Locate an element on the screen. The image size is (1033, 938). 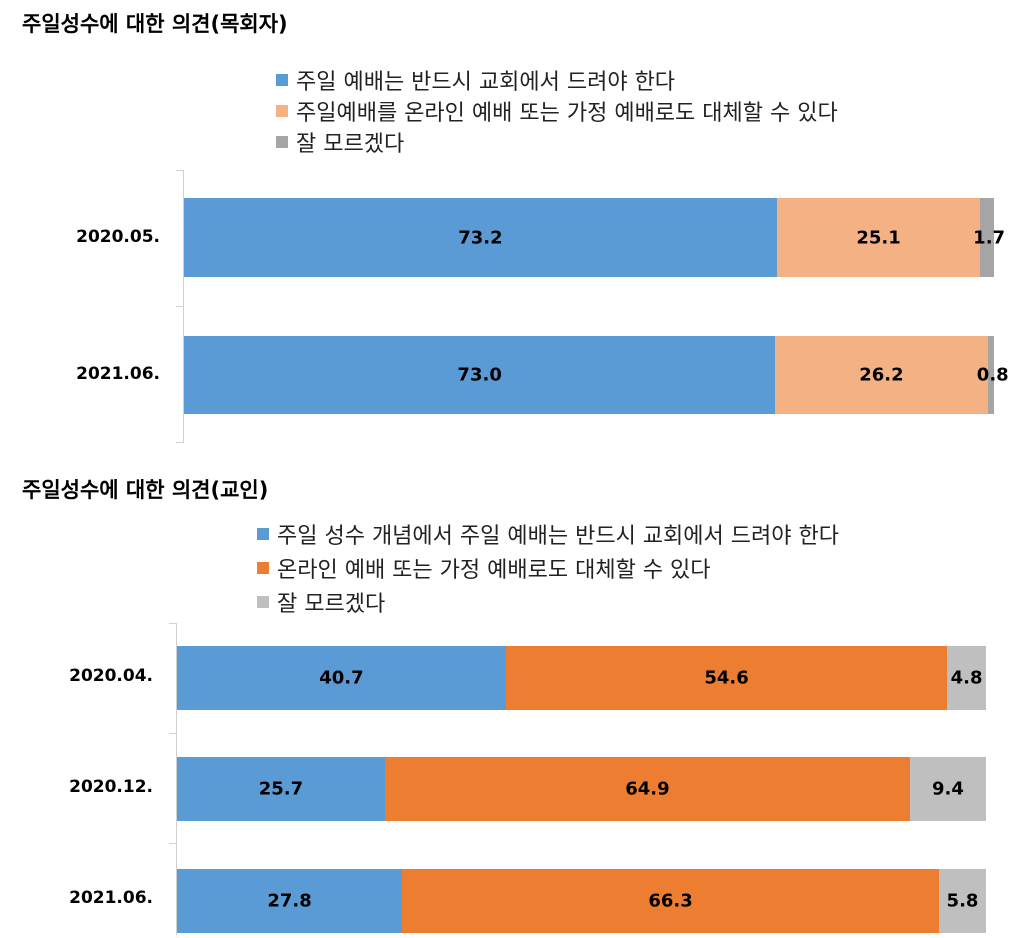
category-label: 2020.05. is located at coordinates (118, 237).